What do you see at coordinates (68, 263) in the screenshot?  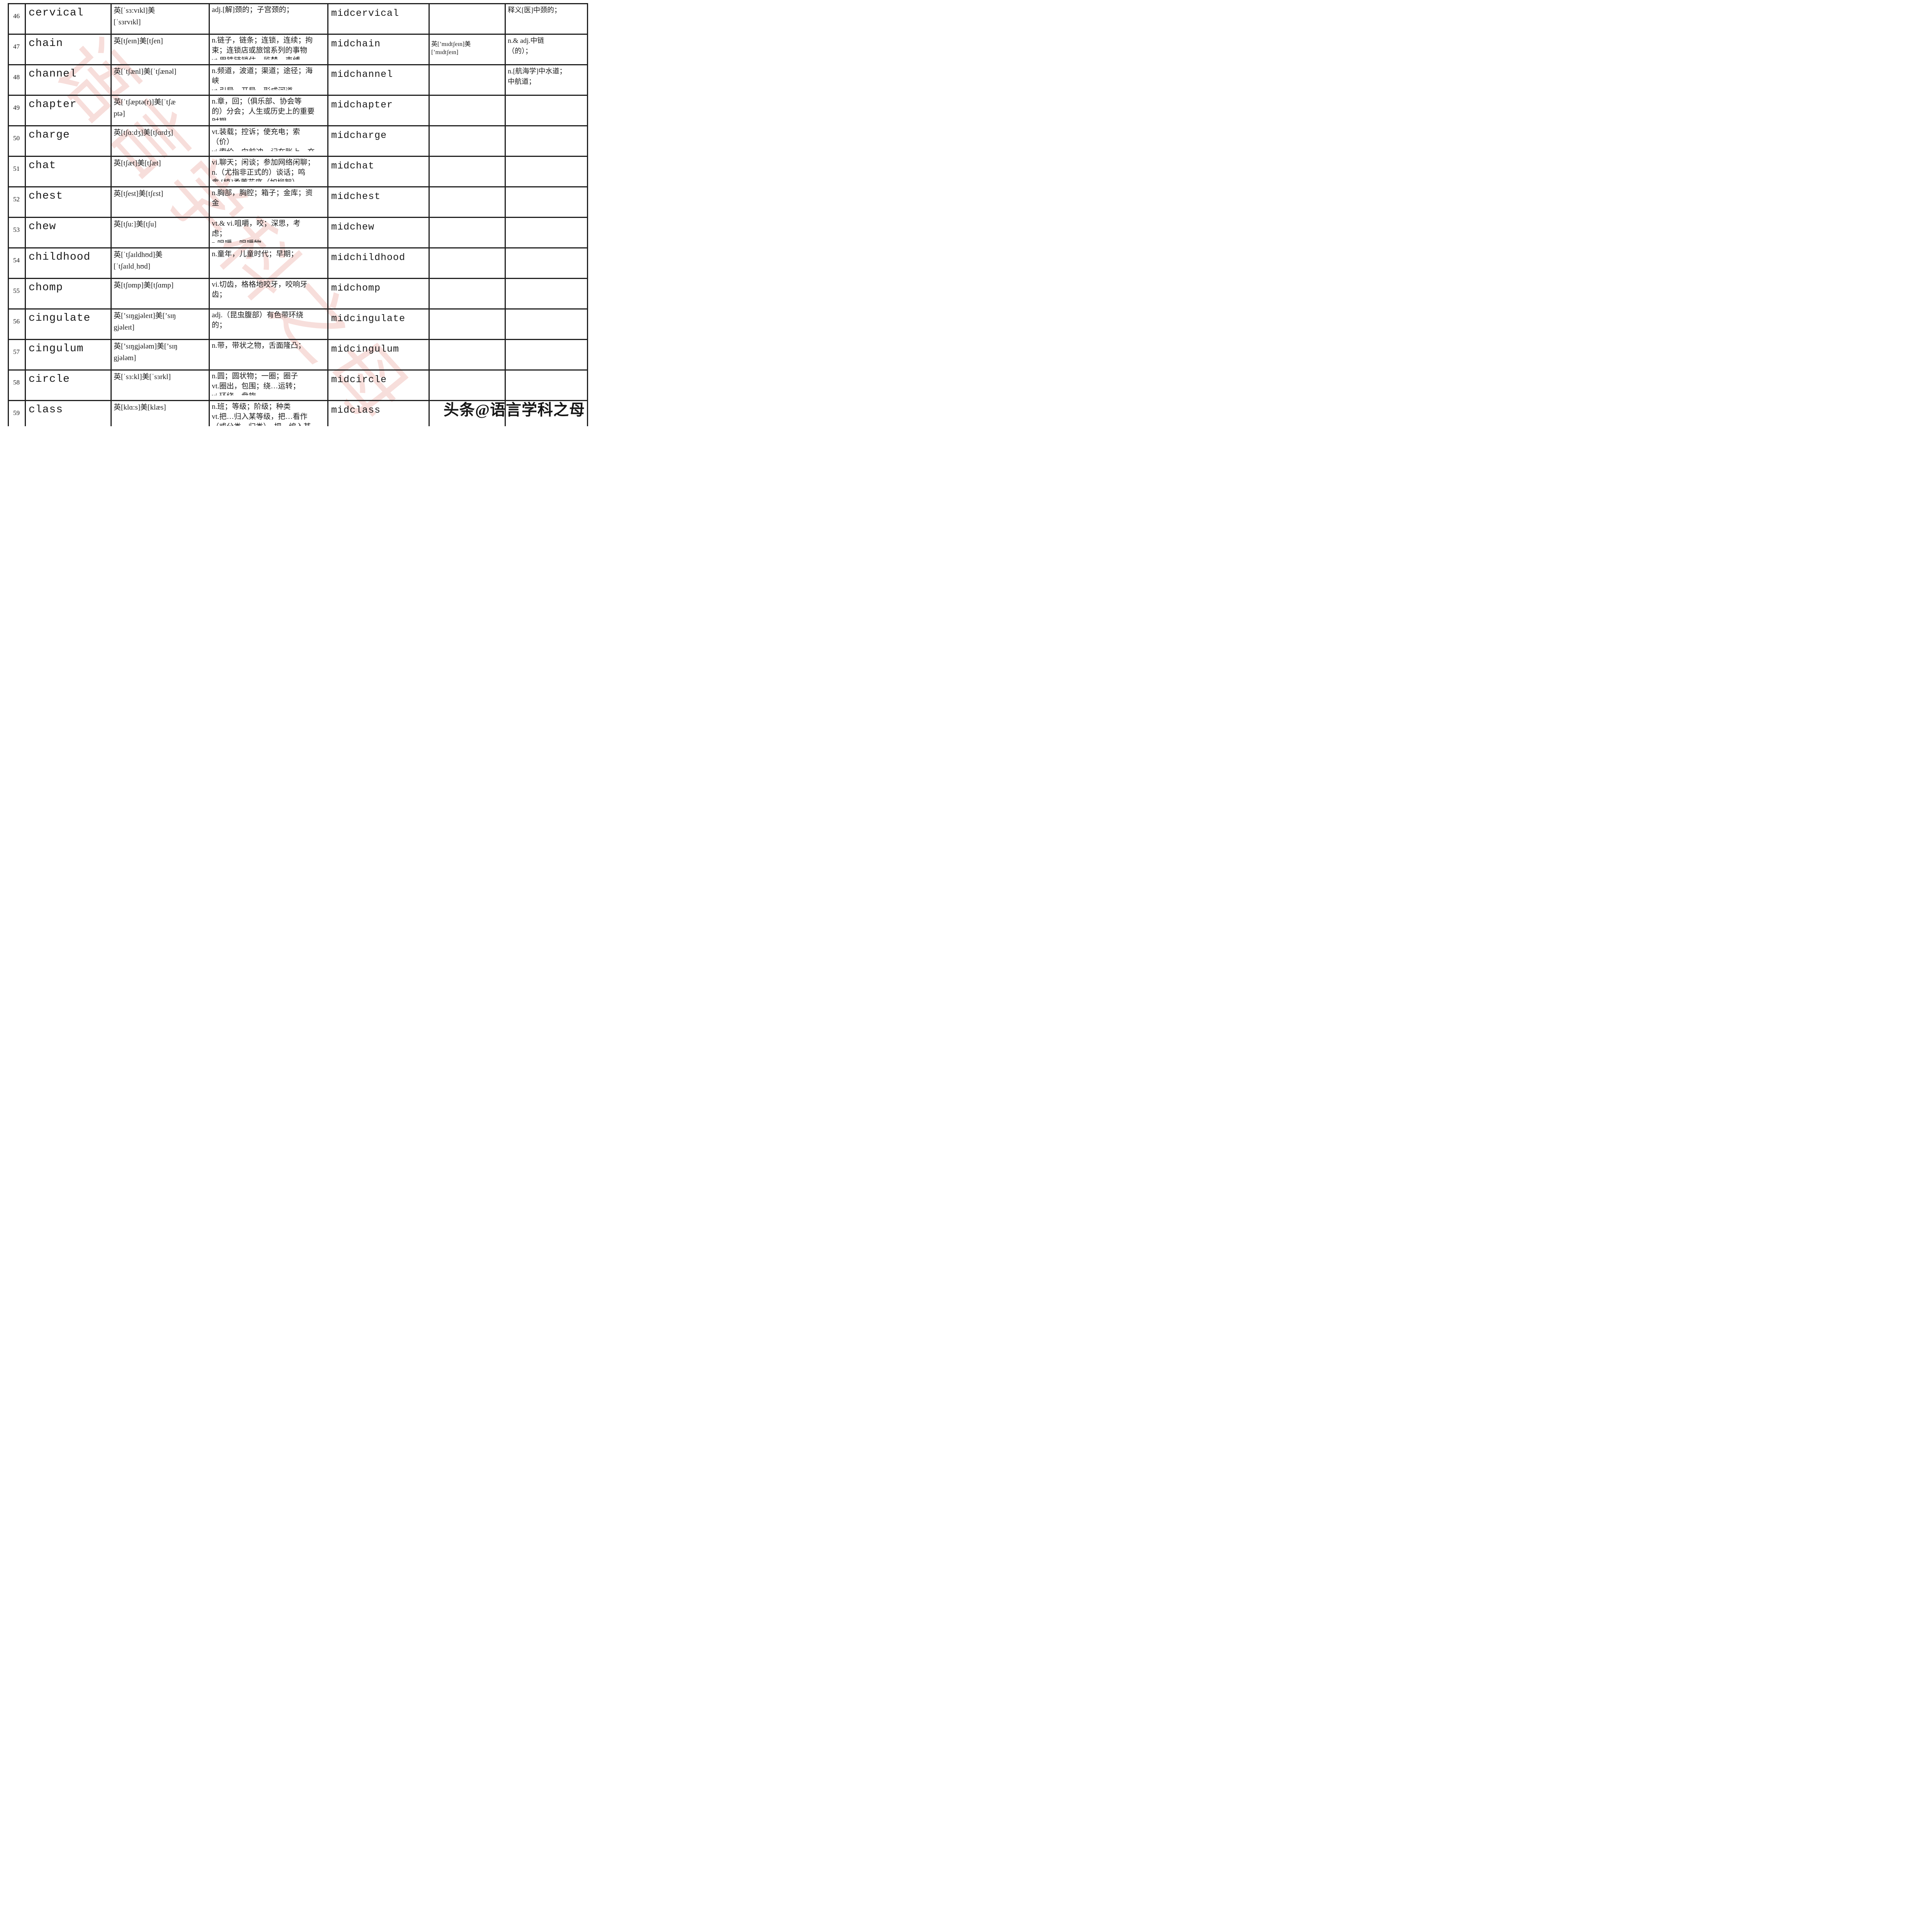 I see `word-cell: childhood` at bounding box center [68, 263].